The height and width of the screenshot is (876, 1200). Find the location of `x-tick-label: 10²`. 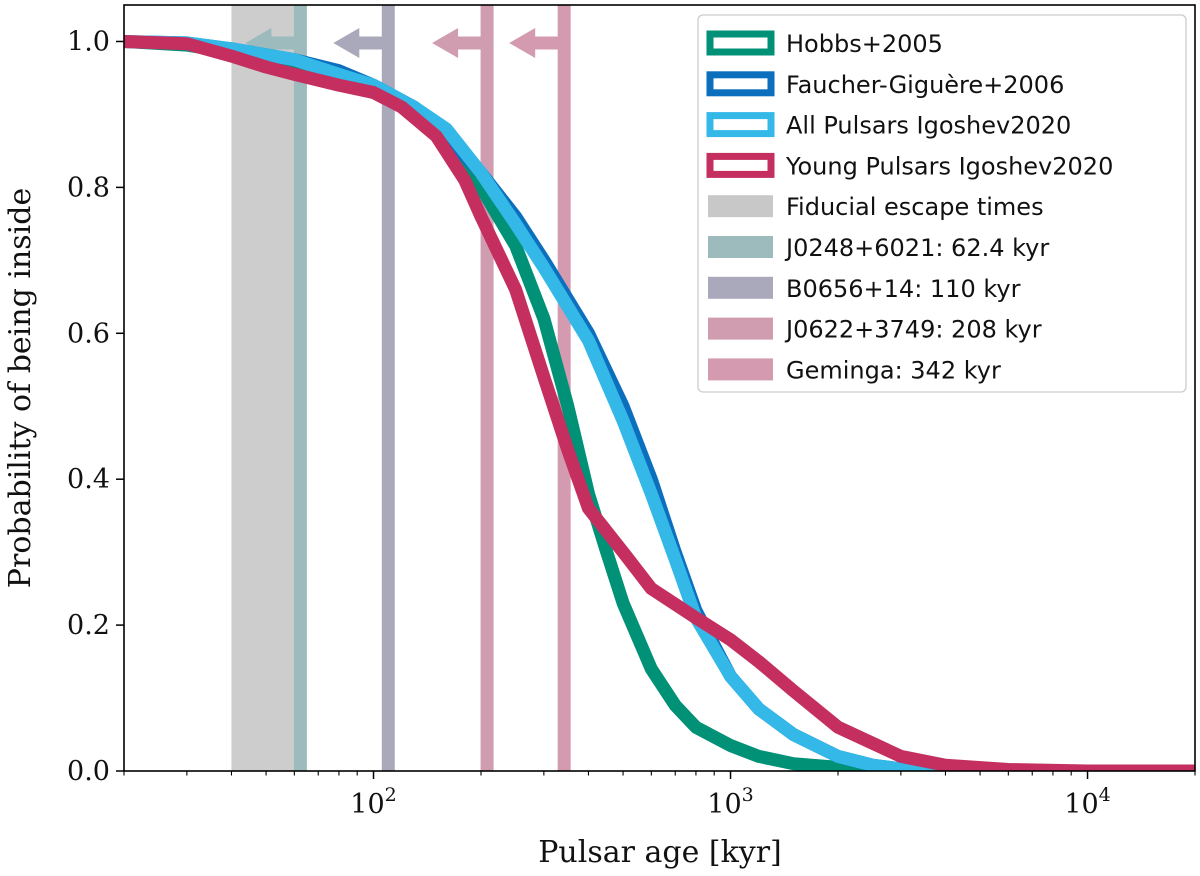

x-tick-label: 10² is located at coordinates (373, 802).